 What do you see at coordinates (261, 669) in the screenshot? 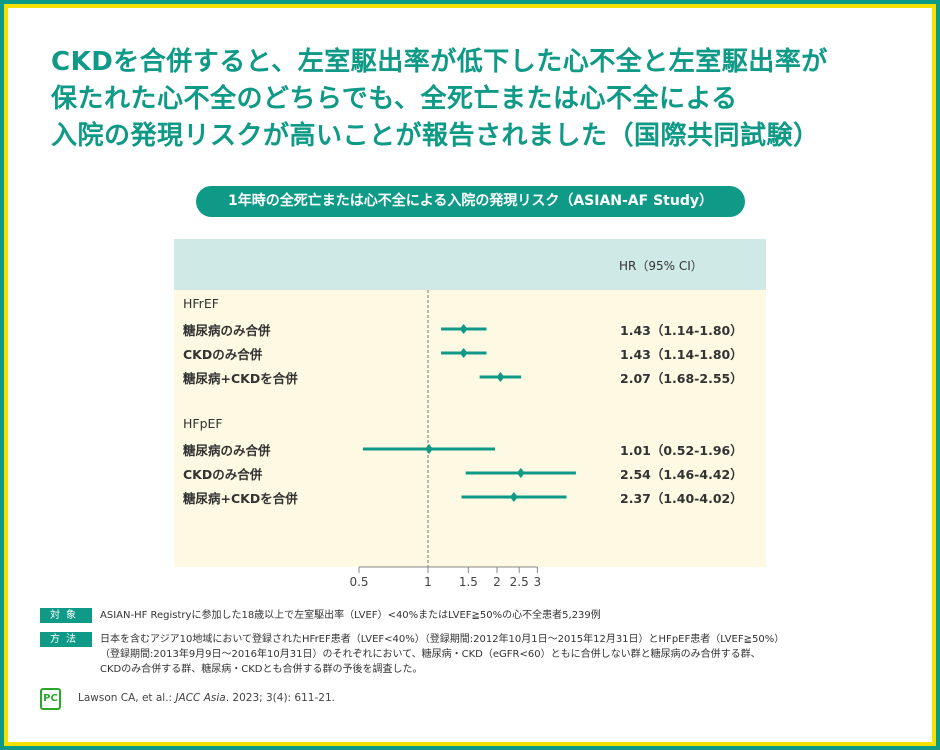
I see `method-line: CKDのみ合併する群、糖尿病・CKDとも合併する群の予後を調査した。` at bounding box center [261, 669].